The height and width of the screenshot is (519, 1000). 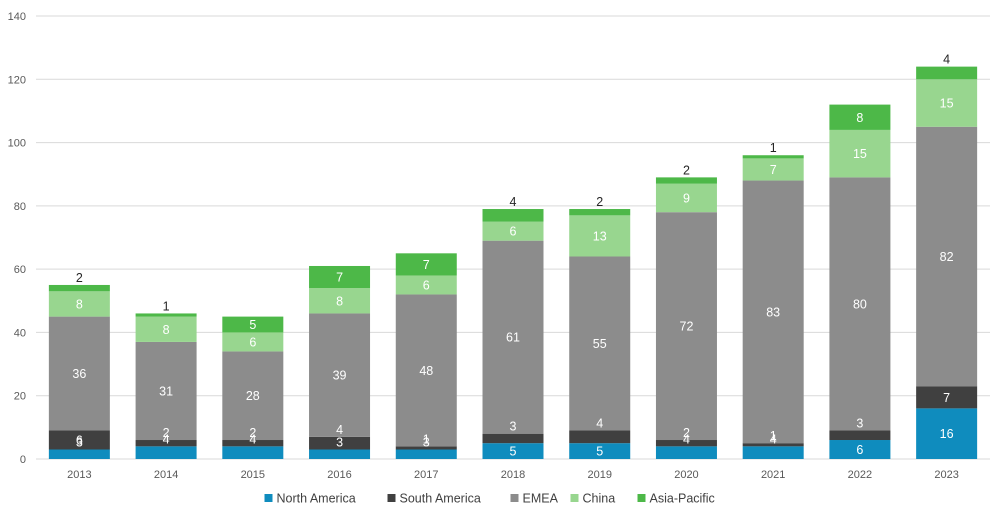 I want to click on y-tick-label: 20, so click(x=20, y=397).